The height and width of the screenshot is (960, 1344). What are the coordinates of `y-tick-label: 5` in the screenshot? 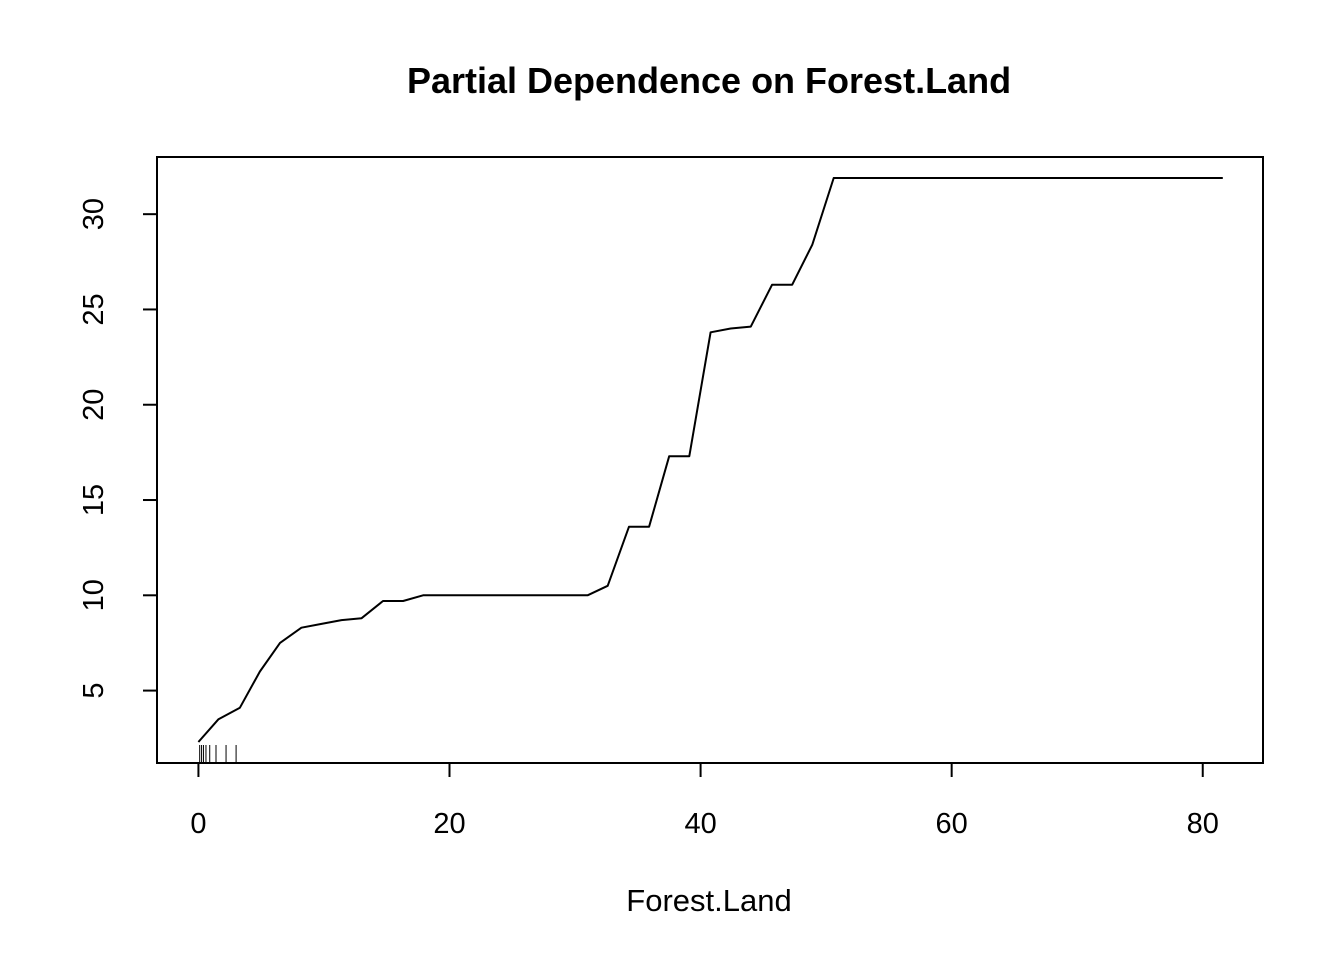 It's located at (94, 691).